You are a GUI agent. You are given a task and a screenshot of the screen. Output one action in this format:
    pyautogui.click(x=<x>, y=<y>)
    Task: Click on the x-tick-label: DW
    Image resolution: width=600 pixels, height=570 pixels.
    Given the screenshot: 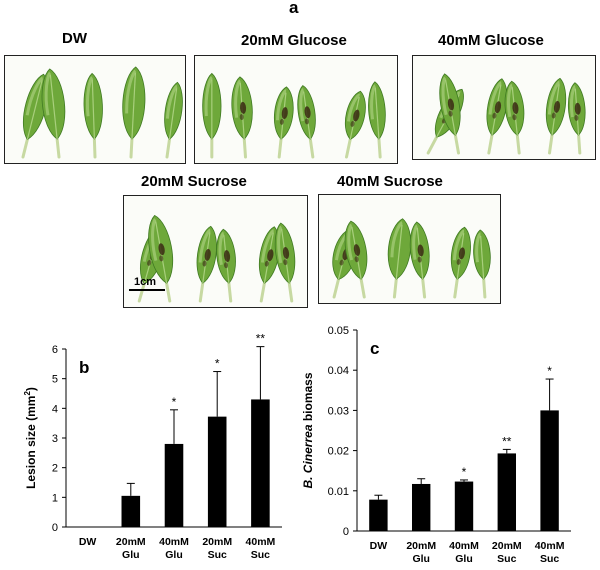 What is the action you would take?
    pyautogui.click(x=88, y=542)
    